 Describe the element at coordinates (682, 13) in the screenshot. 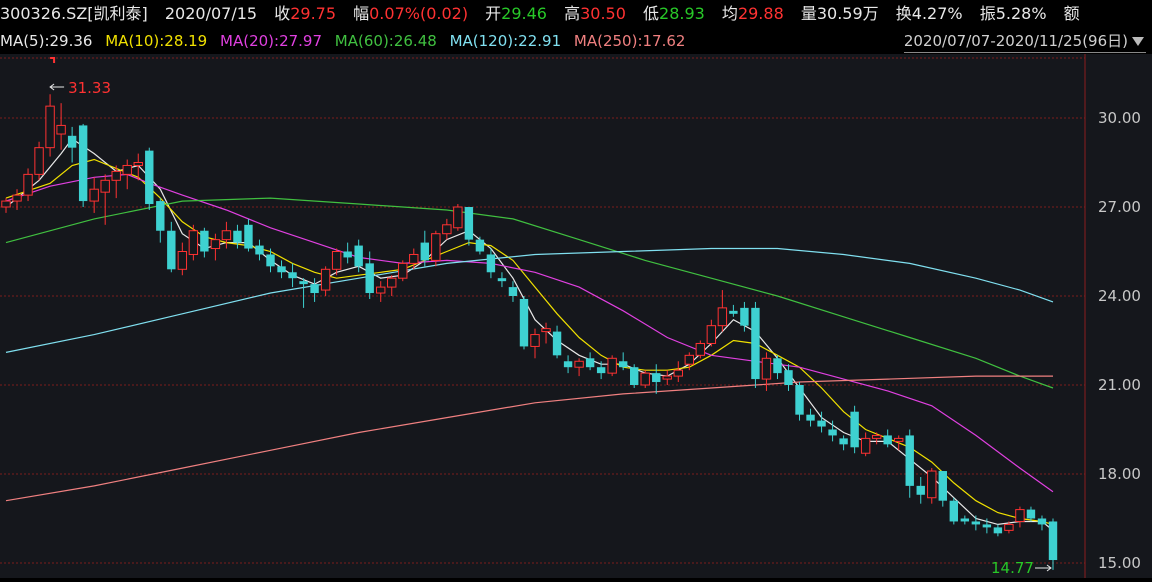

I see `low-value: 28.93` at that location.